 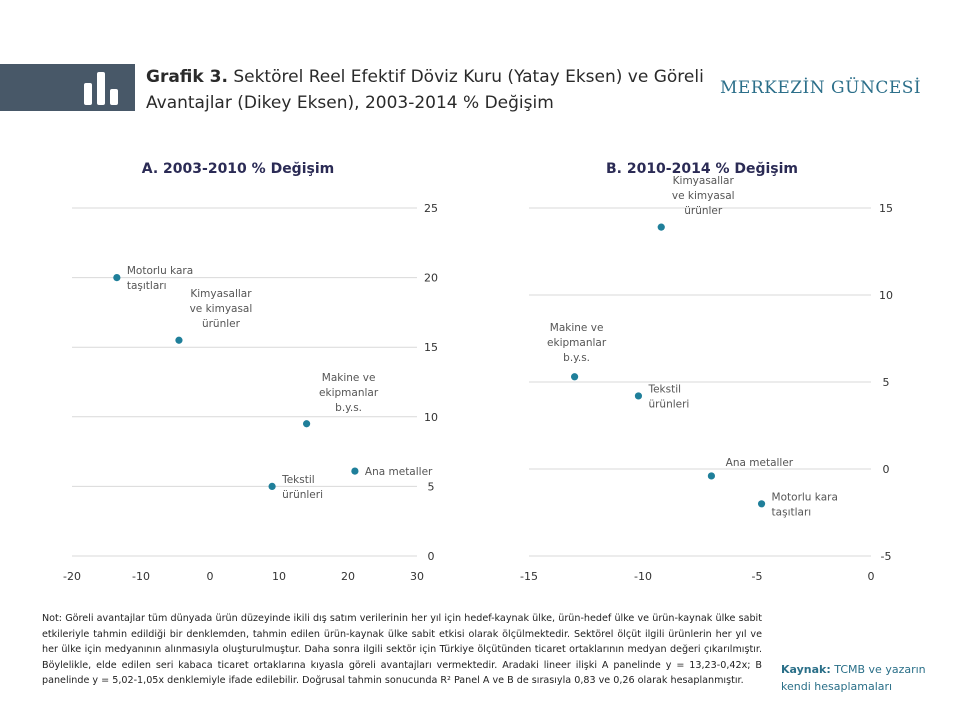 I want to click on source-label: Kaynak:, so click(x=806, y=669).